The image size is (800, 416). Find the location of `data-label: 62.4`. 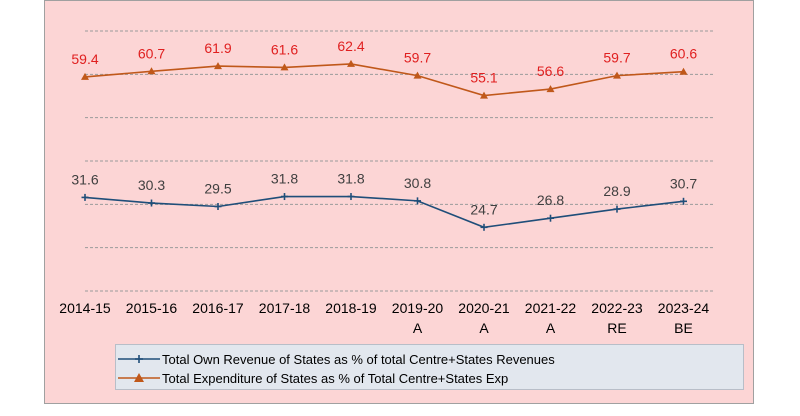

data-label: 62.4 is located at coordinates (350, 46).